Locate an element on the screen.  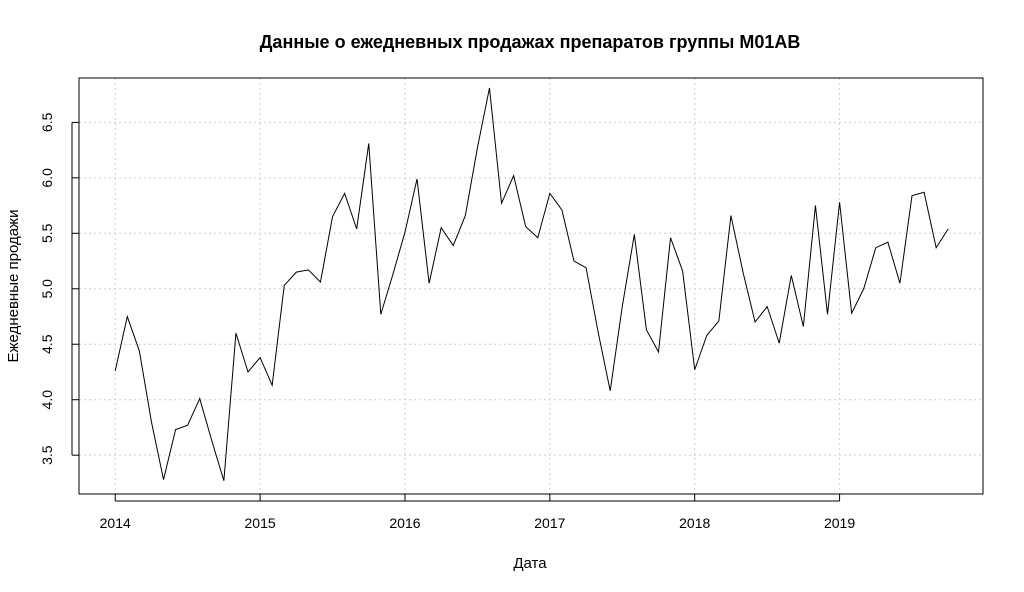
x-tick-label: 2016 is located at coordinates (404, 523).